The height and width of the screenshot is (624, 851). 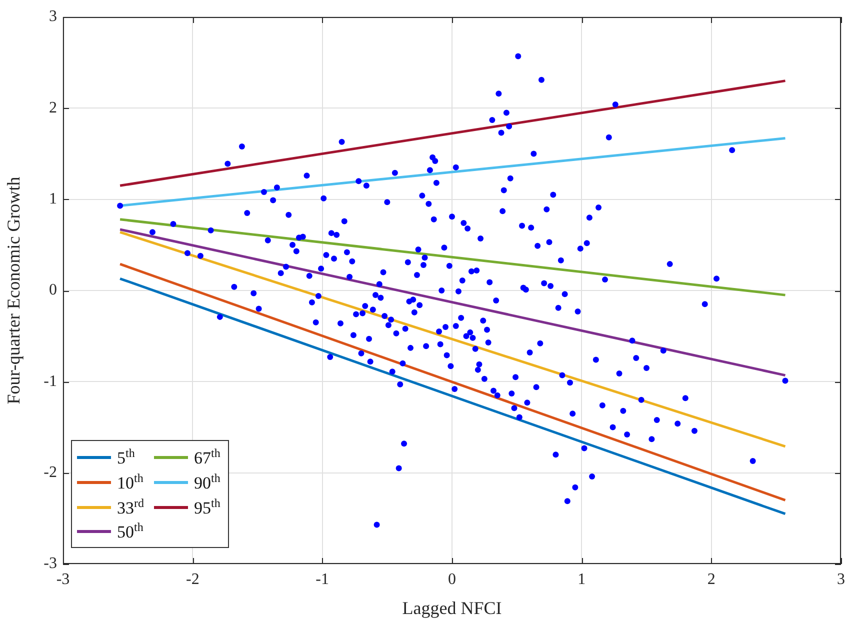 What do you see at coordinates (14, 290) in the screenshot?
I see `y-axis-title: Four-quarter Economic Growth` at bounding box center [14, 290].